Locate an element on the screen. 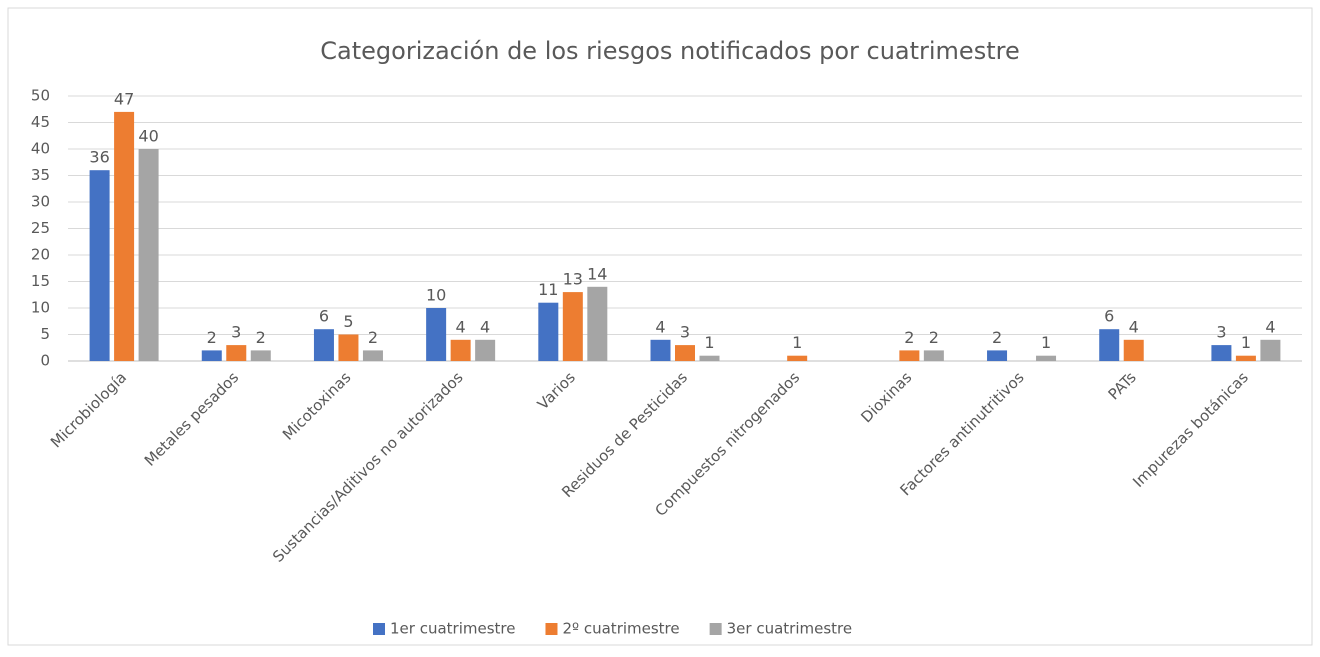 The image size is (1320, 657). legend-label: 2º cuatrimestre is located at coordinates (620, 629).